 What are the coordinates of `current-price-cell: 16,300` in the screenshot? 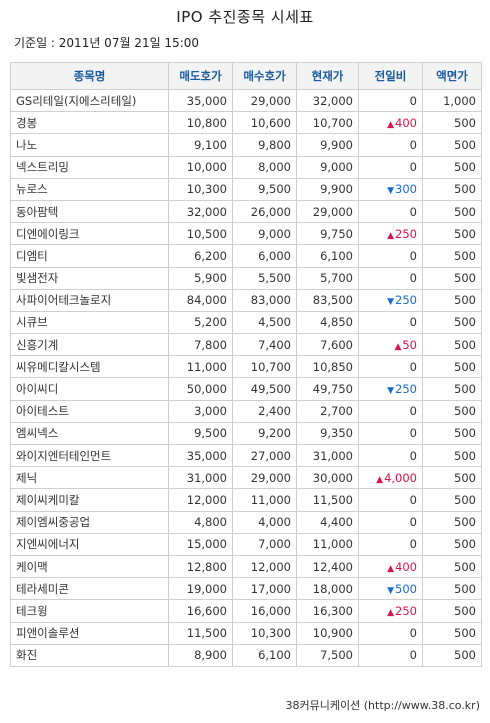 It's located at (327, 611).